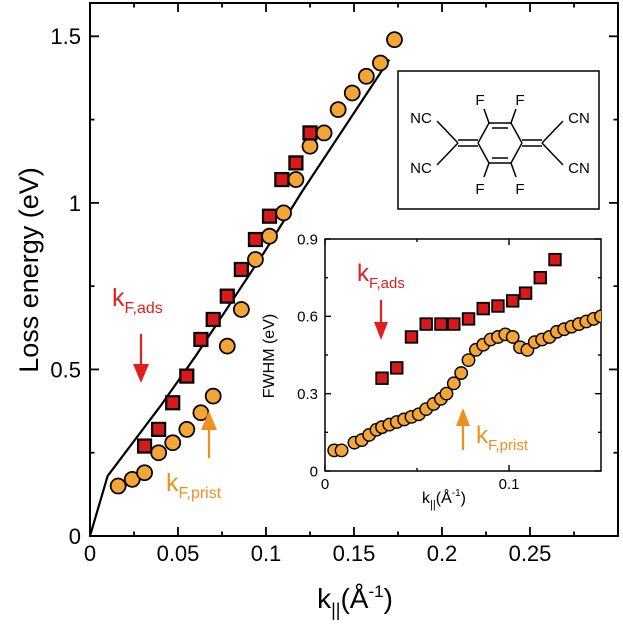 This screenshot has width=623, height=631. What do you see at coordinates (530, 553) in the screenshot?
I see `main-x-tick-label: 0.25` at bounding box center [530, 553].